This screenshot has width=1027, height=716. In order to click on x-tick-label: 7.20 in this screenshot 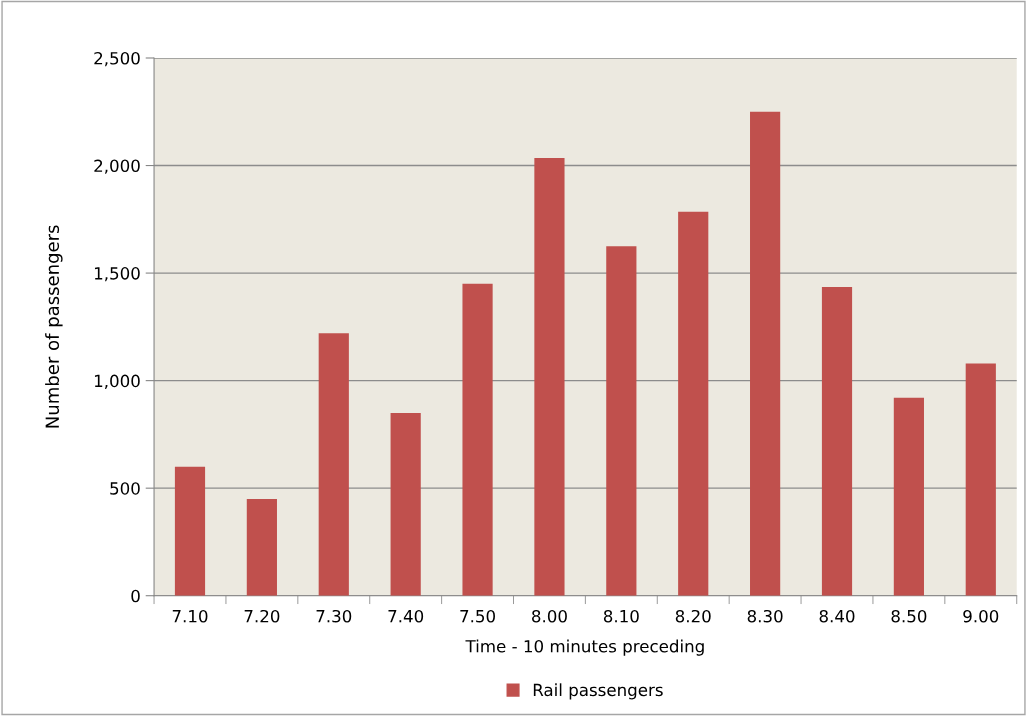, I will do `click(262, 616)`.